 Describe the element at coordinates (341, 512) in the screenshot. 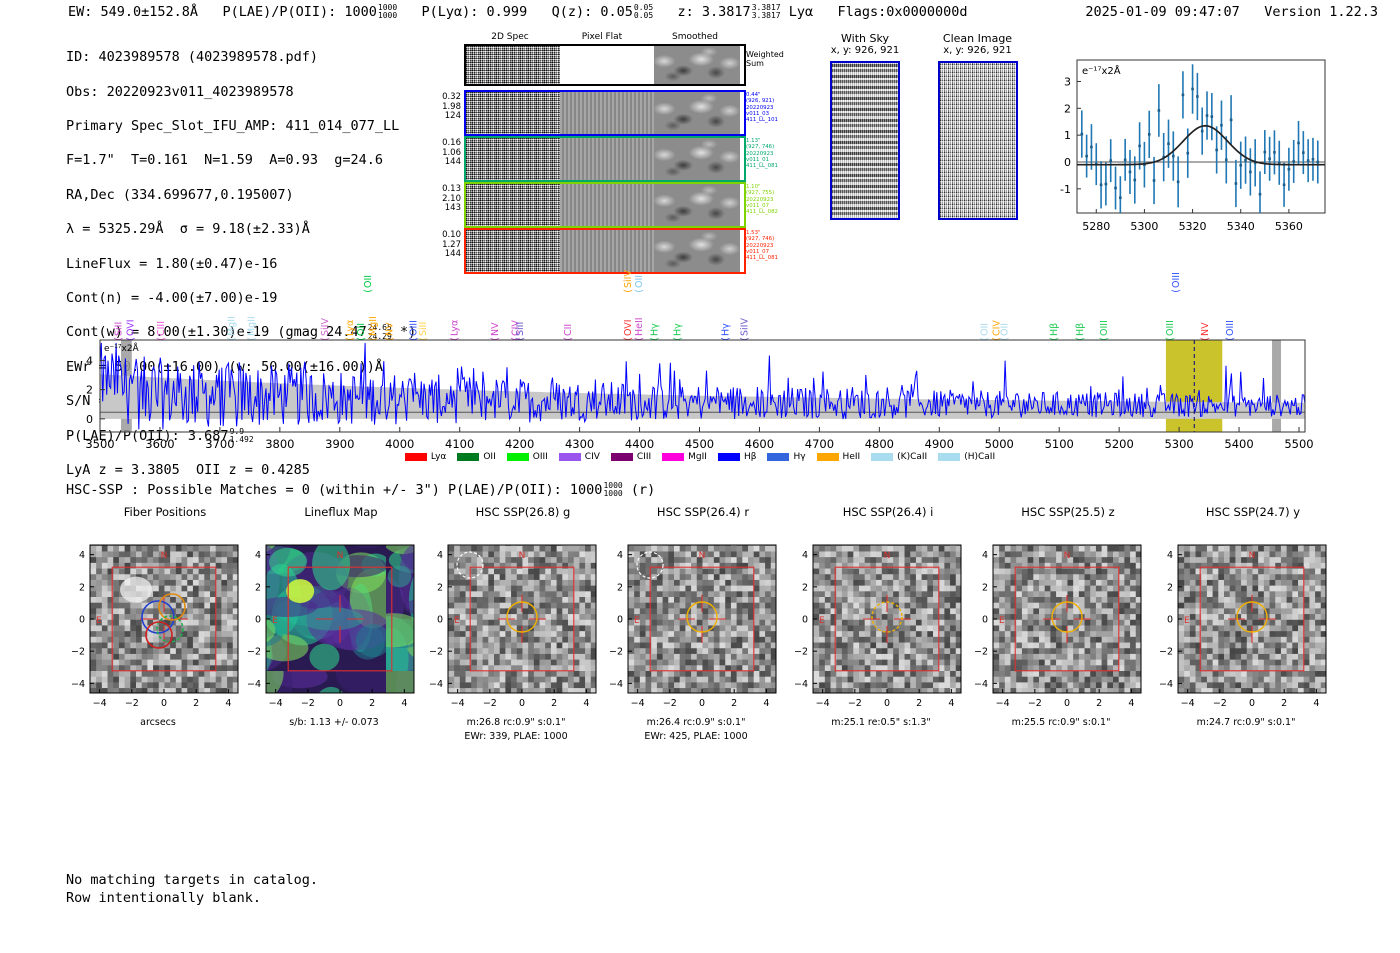

I see `hsc-panel-title: Lineflux Map` at that location.